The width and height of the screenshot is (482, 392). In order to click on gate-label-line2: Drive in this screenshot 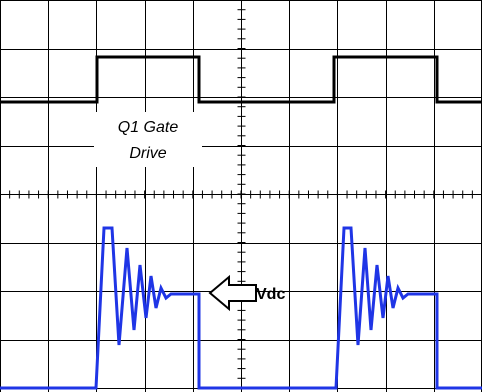, I will do `click(147, 153)`.